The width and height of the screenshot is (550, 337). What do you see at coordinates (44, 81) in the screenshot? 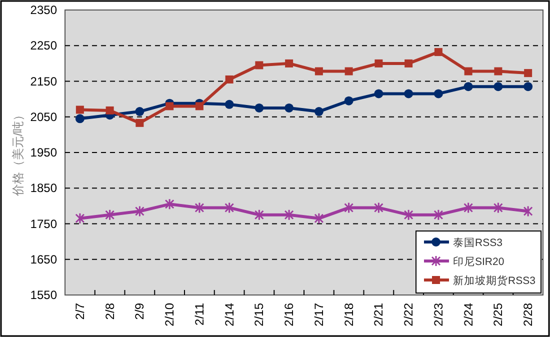
I see `y-tick-label: 2150` at bounding box center [44, 81].